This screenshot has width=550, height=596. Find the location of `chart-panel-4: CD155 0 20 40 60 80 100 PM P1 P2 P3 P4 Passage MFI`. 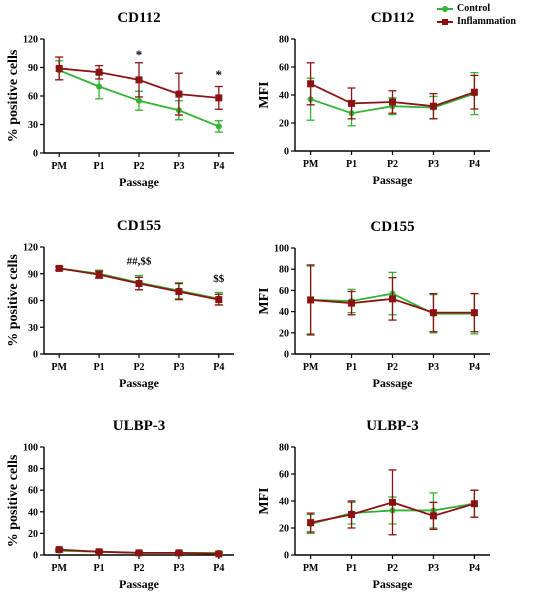

chart-panel-4: CD155 0 20 40 60 80 100 PM P1 P2 P3 P4 Passage MFI is located at coordinates (373, 304).